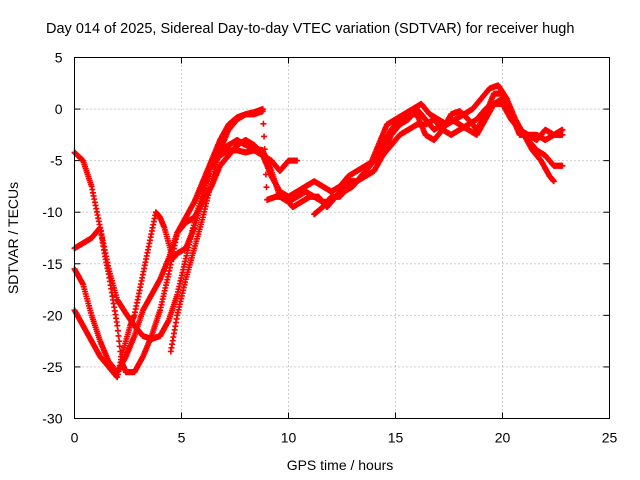 The width and height of the screenshot is (640, 480). I want to click on y-tick-label: -30, so click(52, 419).